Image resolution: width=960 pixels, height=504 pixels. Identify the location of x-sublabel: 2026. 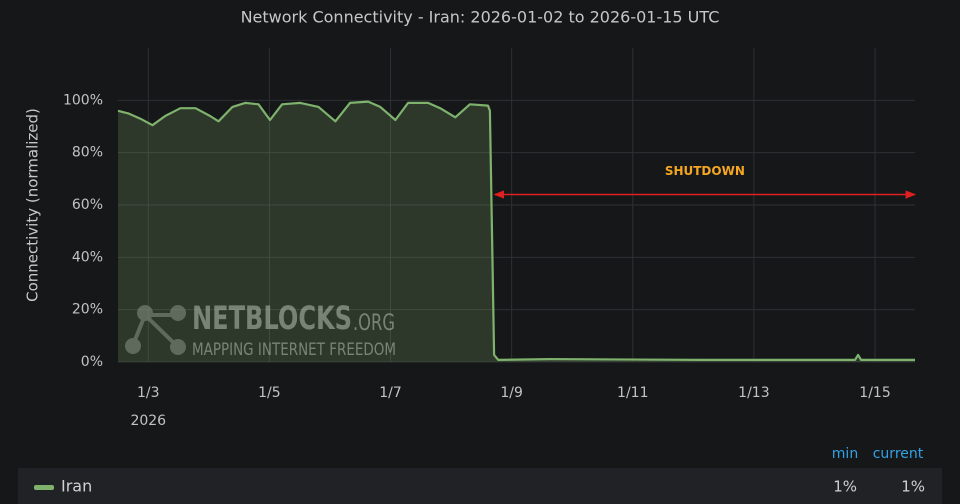
(148, 421).